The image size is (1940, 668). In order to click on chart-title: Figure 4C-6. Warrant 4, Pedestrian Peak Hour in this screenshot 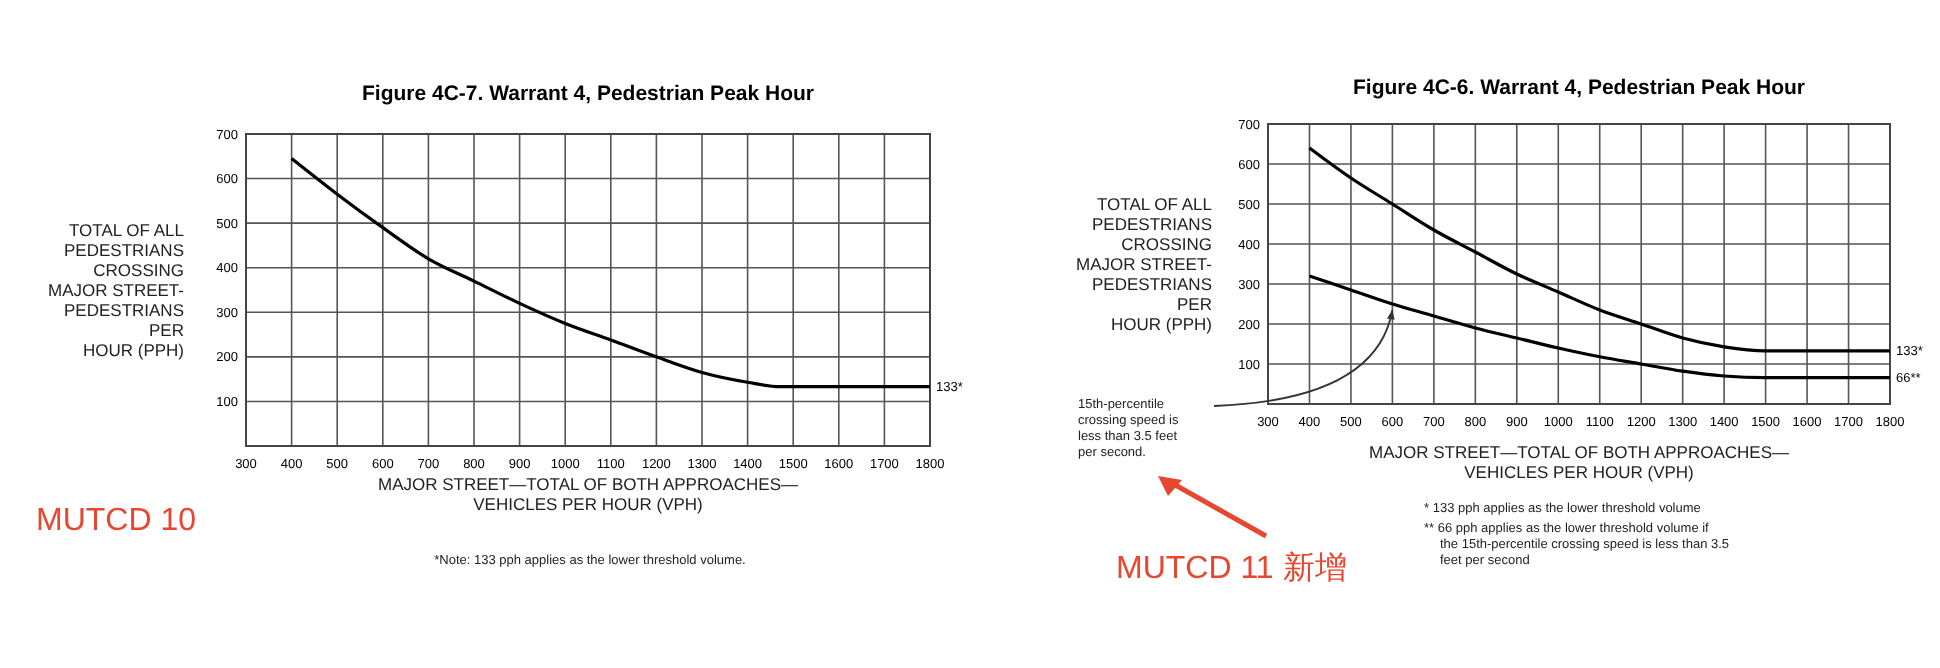, I will do `click(1579, 88)`.